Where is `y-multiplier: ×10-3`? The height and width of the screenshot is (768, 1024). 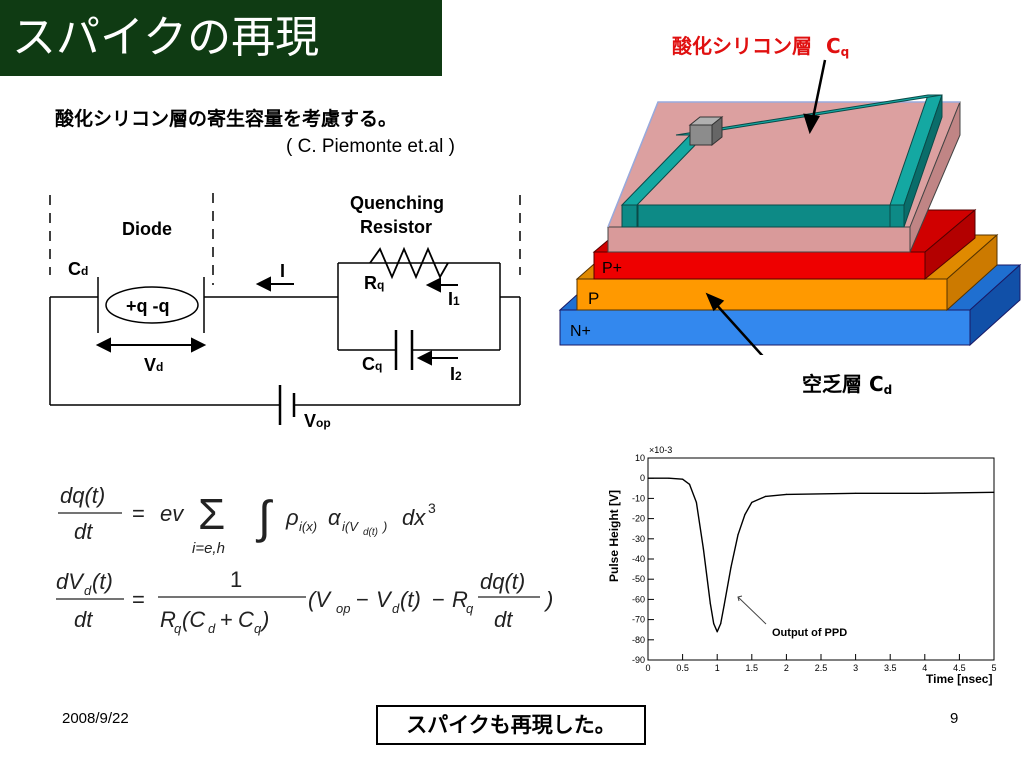
y-multiplier: ×10-3 is located at coordinates (660, 450).